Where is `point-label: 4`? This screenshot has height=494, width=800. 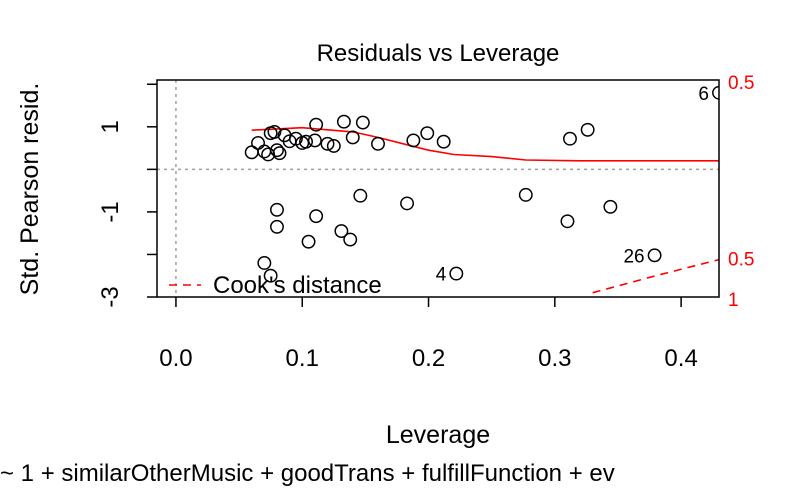 point-label: 4 is located at coordinates (441, 275).